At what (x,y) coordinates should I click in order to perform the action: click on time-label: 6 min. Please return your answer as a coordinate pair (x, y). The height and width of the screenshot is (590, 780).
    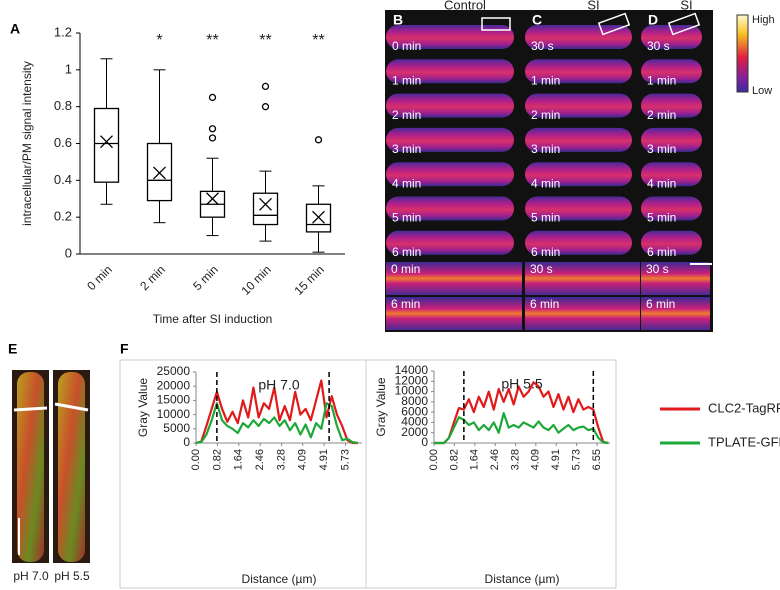
    Looking at the image, I should click on (661, 252).